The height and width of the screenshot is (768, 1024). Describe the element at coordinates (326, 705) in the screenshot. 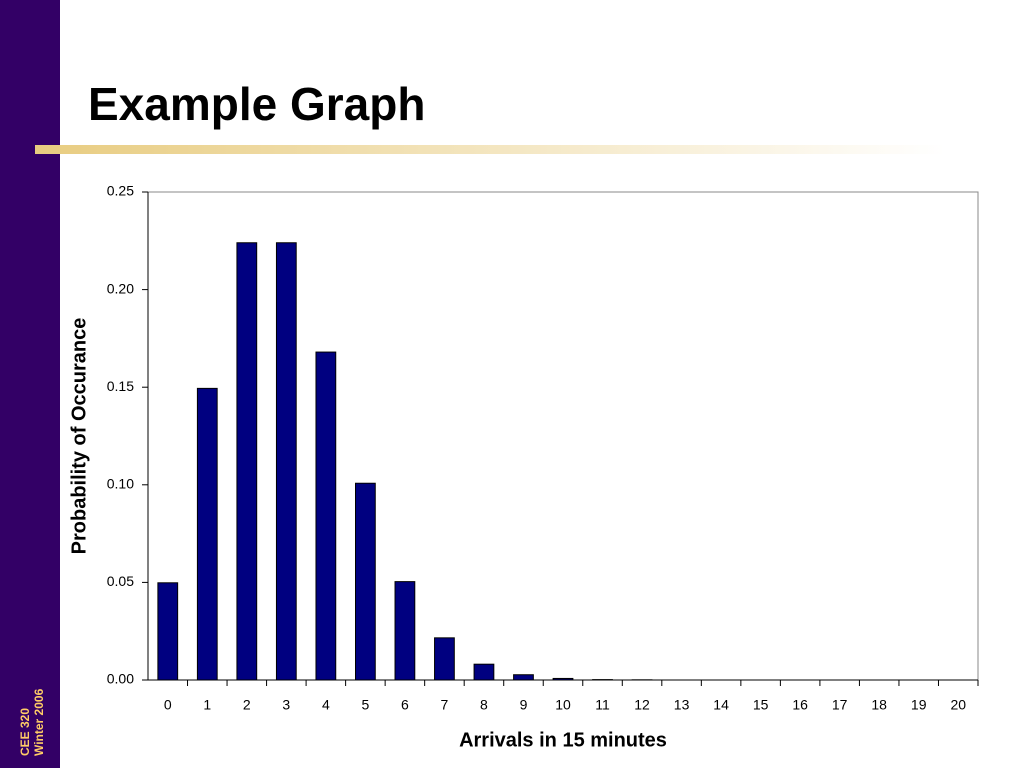

I see `x-tick-label: 4` at that location.